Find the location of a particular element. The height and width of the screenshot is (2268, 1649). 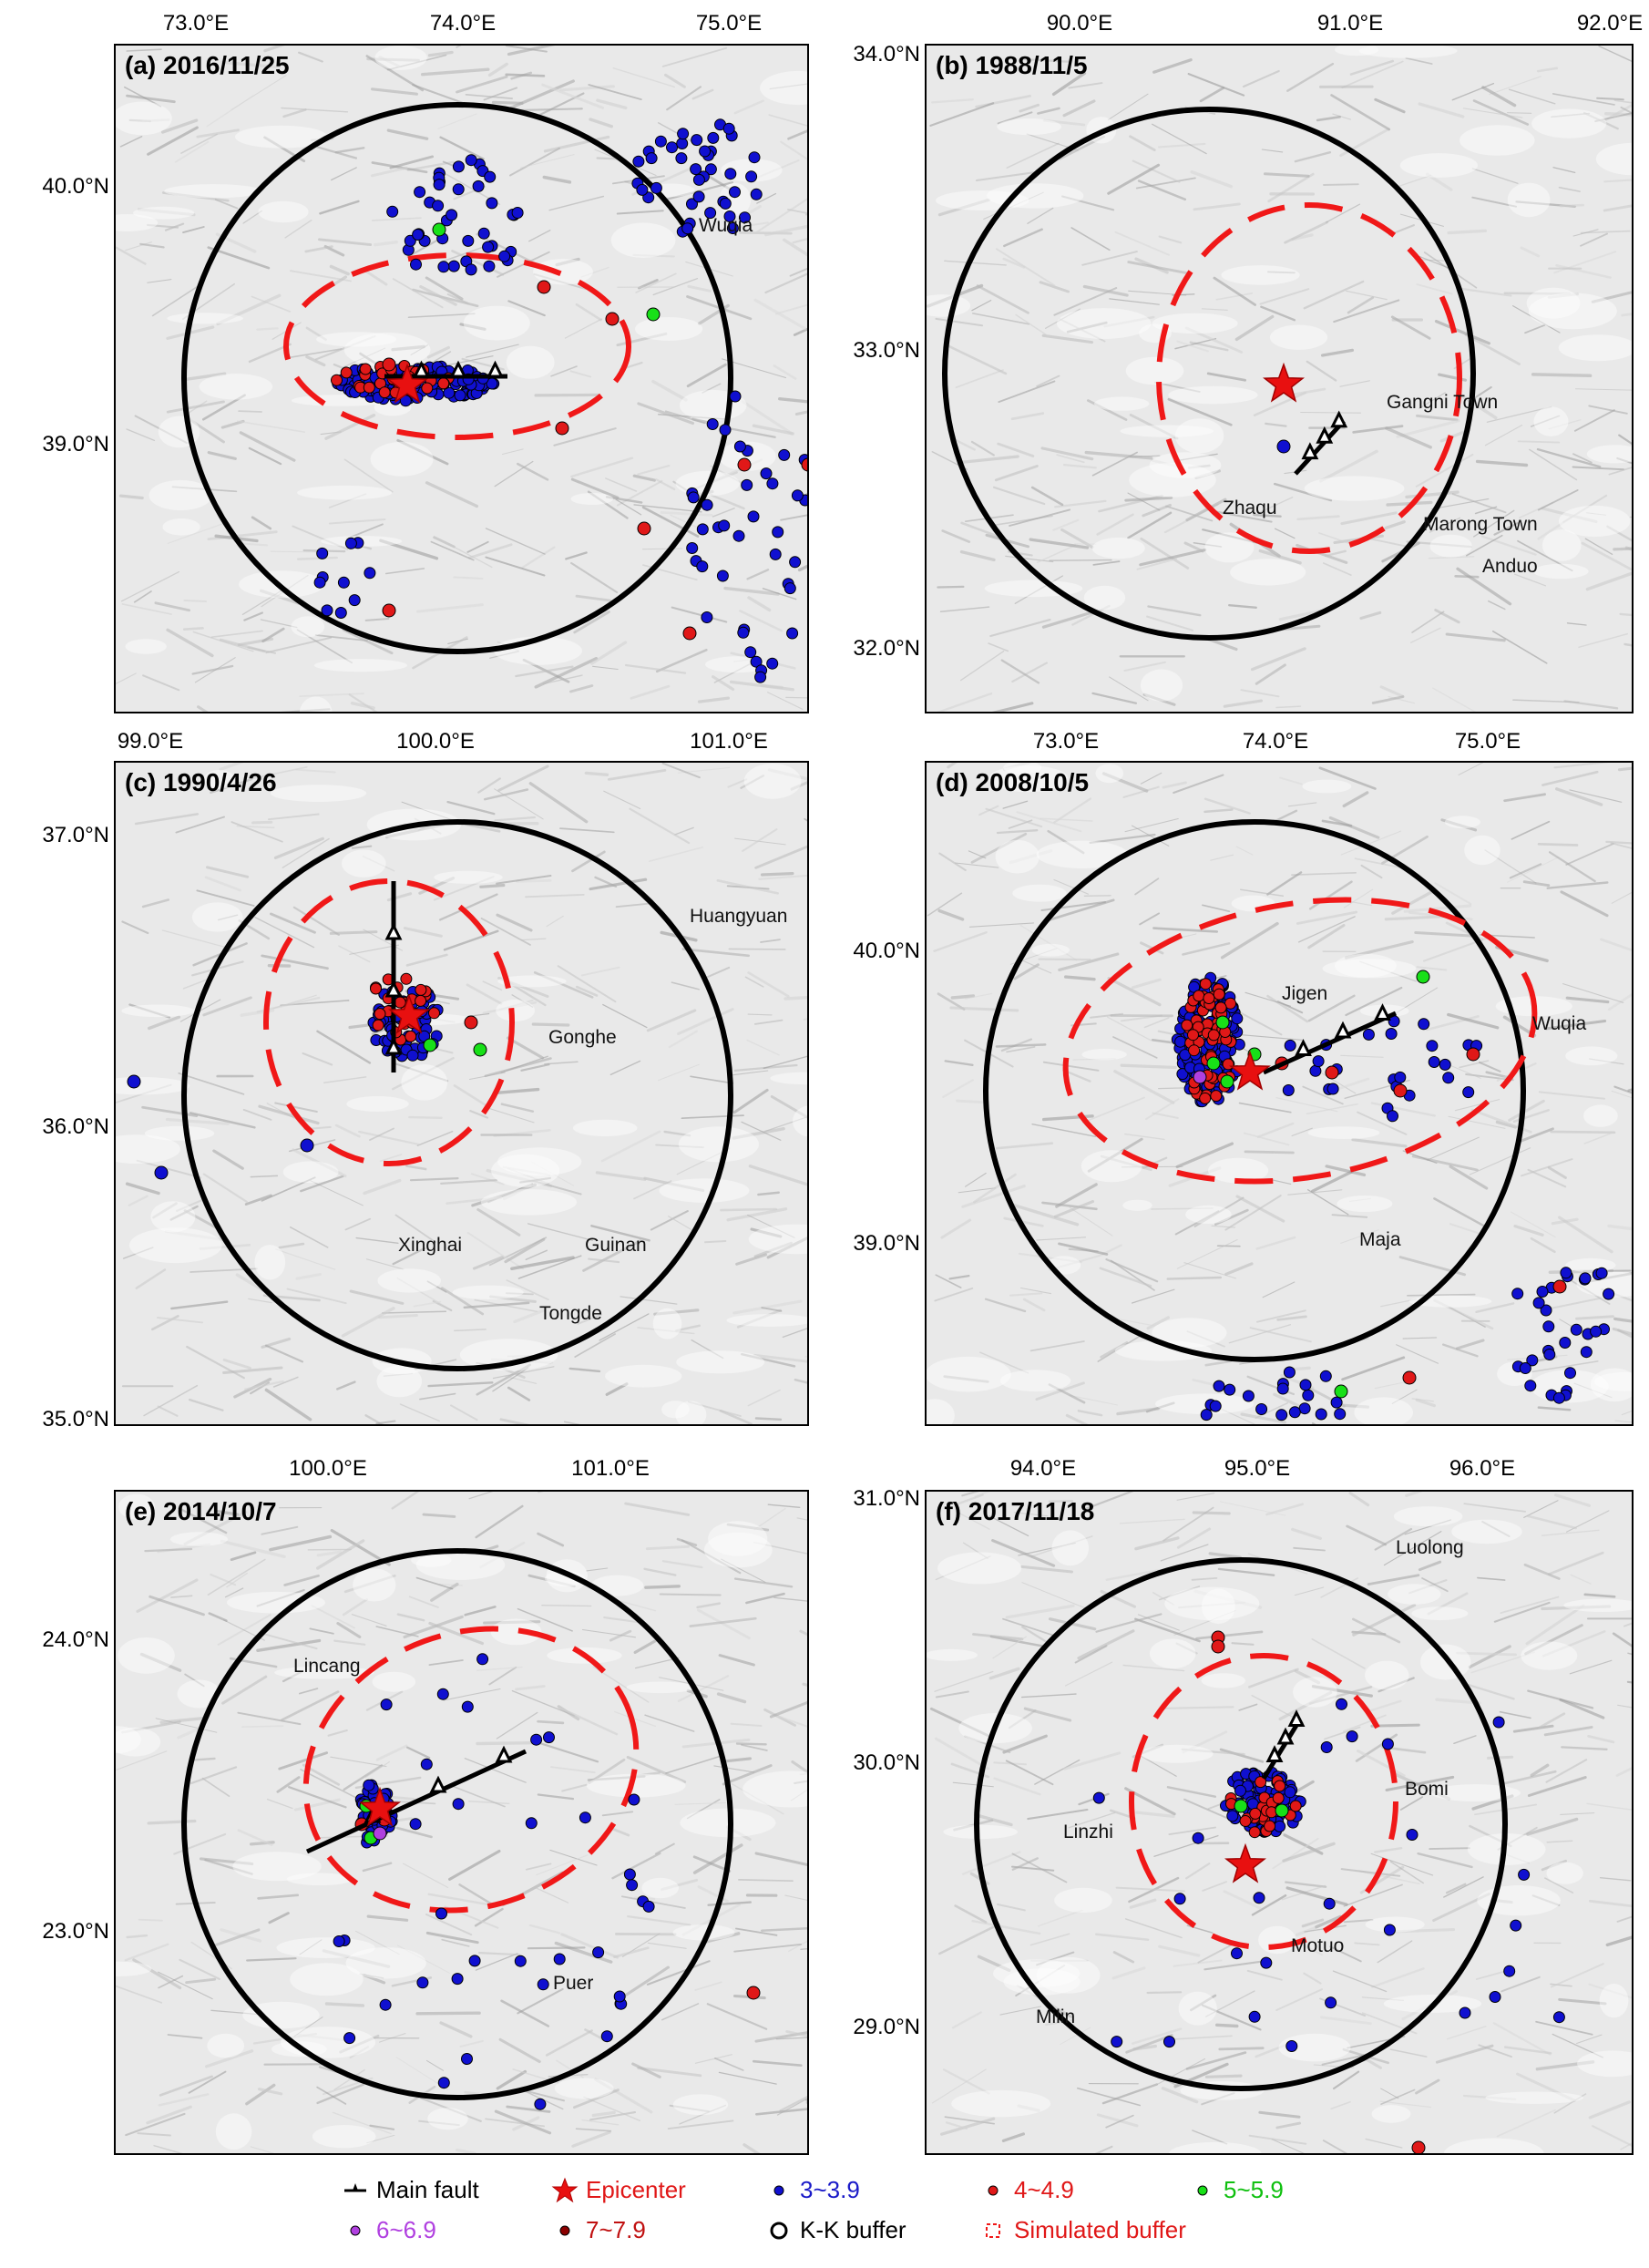

main-fault is located at coordinates (1330, 1043).